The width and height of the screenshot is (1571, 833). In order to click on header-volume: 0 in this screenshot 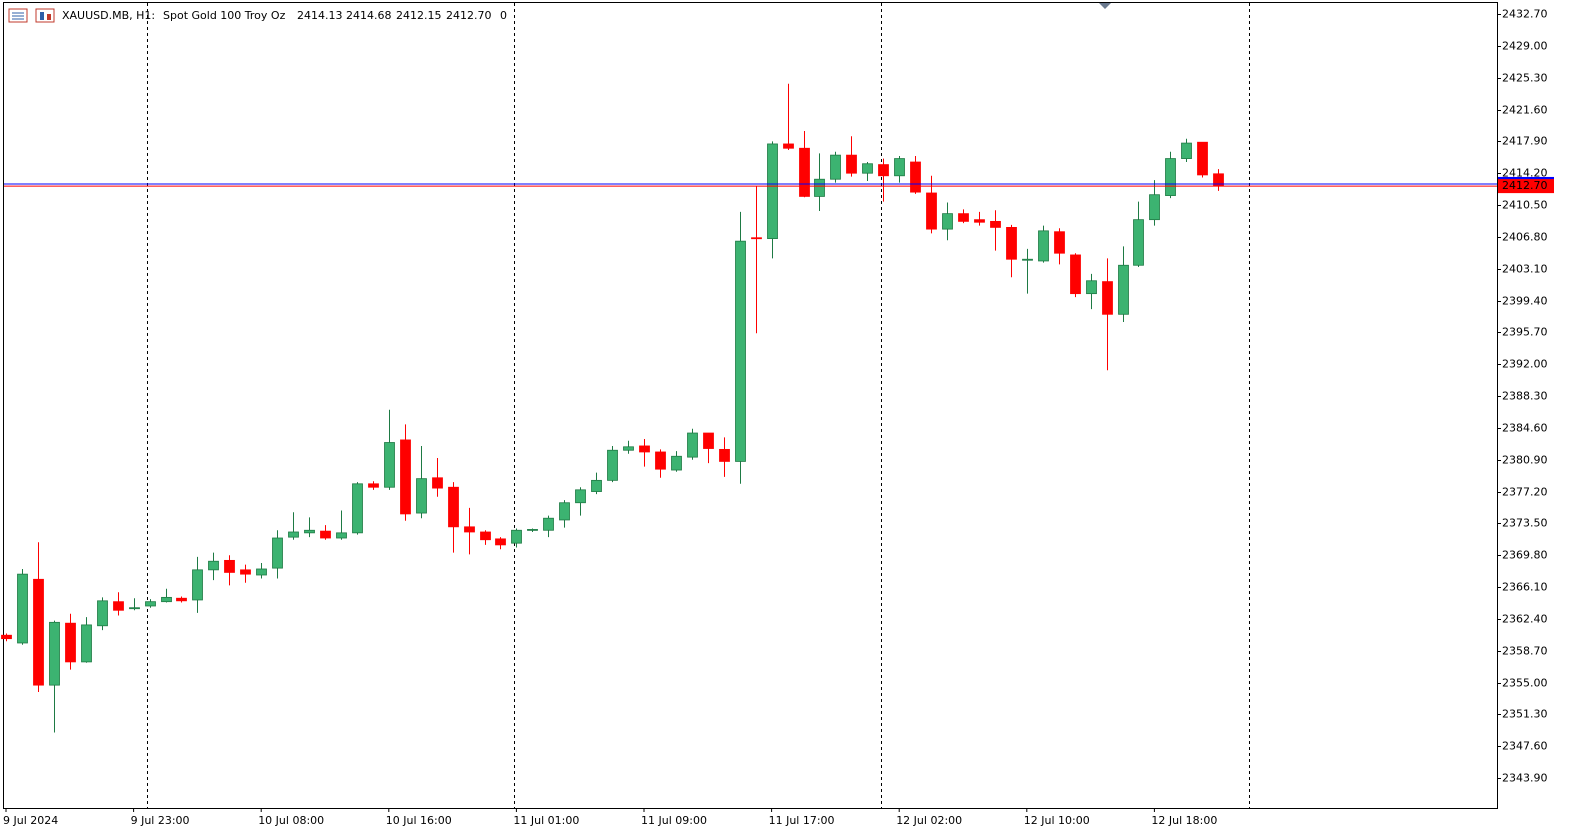, I will do `click(503, 15)`.